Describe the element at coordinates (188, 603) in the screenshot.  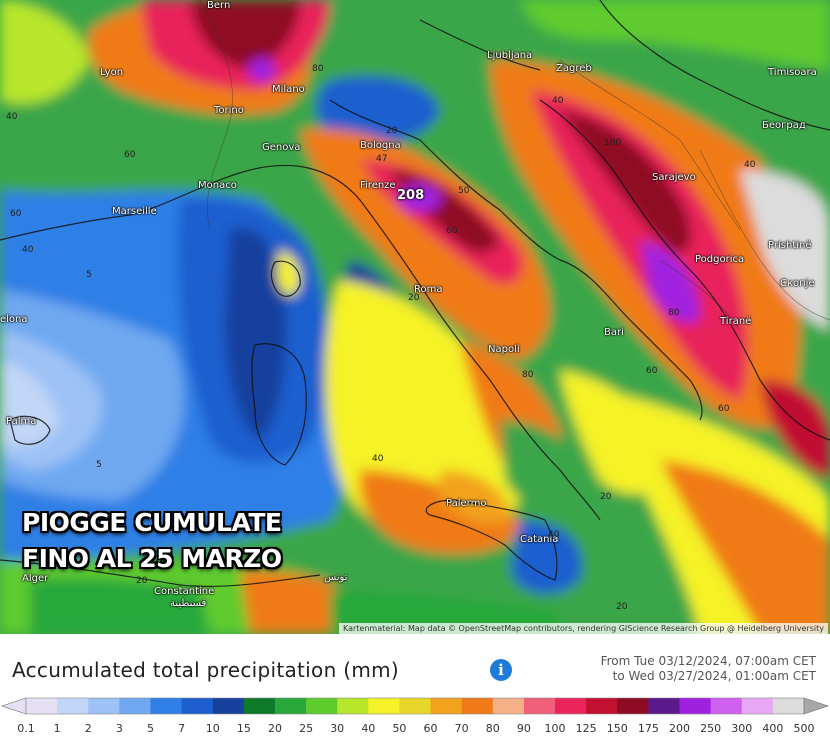
I see `city-constantine-arabic: قسنطينة` at that location.